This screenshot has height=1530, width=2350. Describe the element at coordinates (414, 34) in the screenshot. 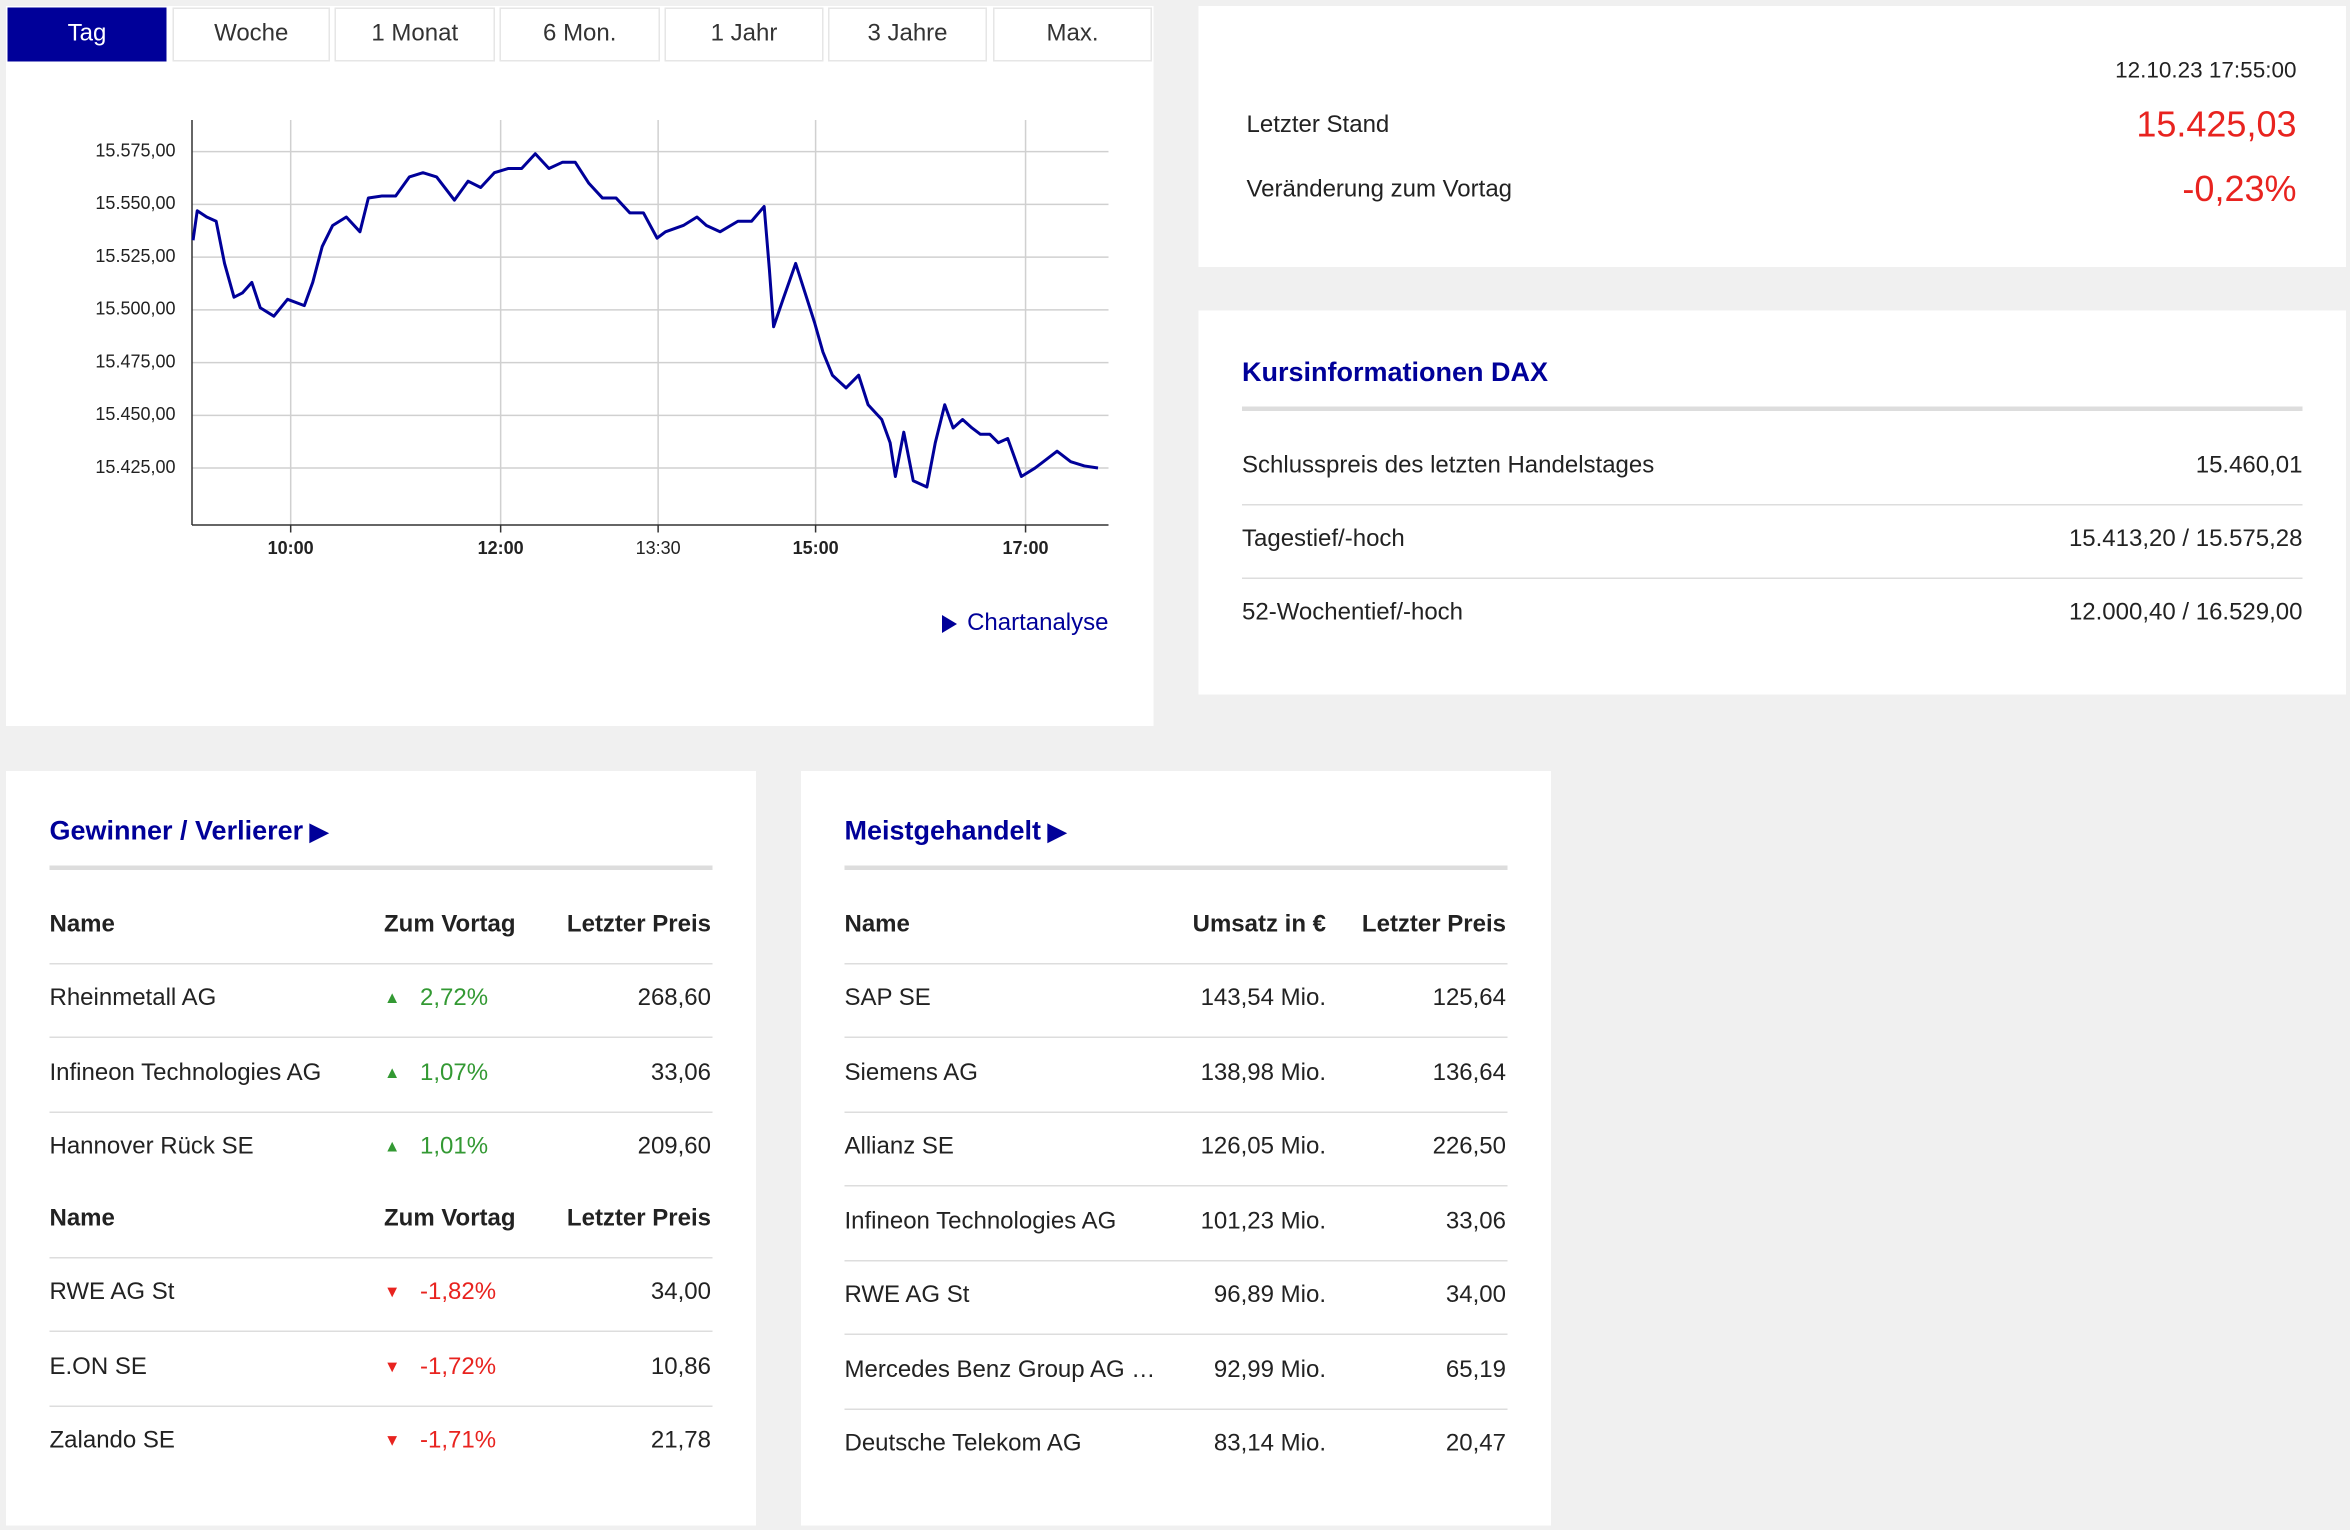

I see `time-range-tab: 1 Monat` at that location.